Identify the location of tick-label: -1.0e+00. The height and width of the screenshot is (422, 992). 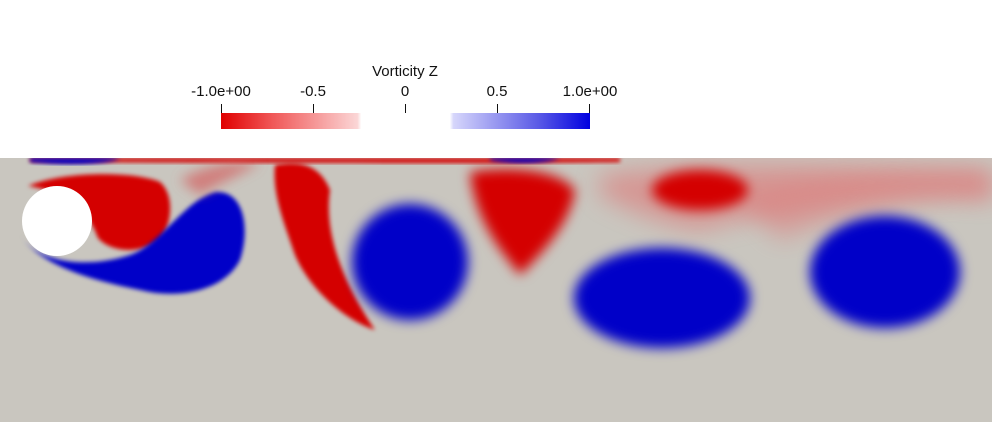
(221, 91).